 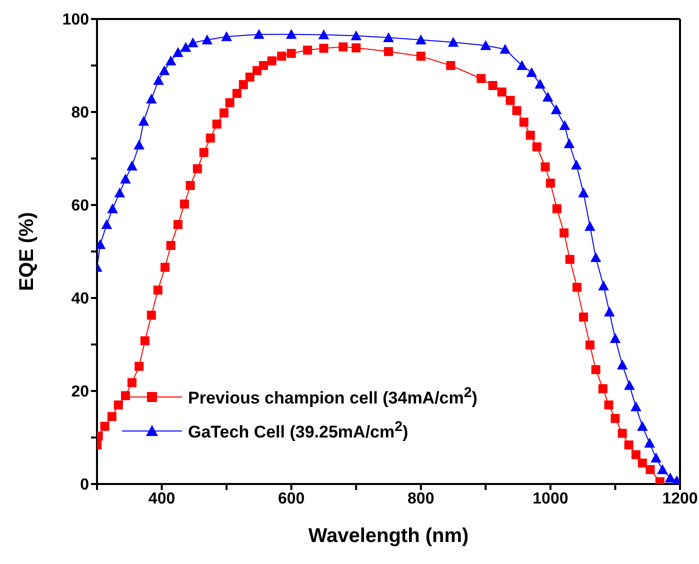 I want to click on legend-label: GaTech Cell (39.25mA/cm$^{2}$), so click(x=298, y=431).